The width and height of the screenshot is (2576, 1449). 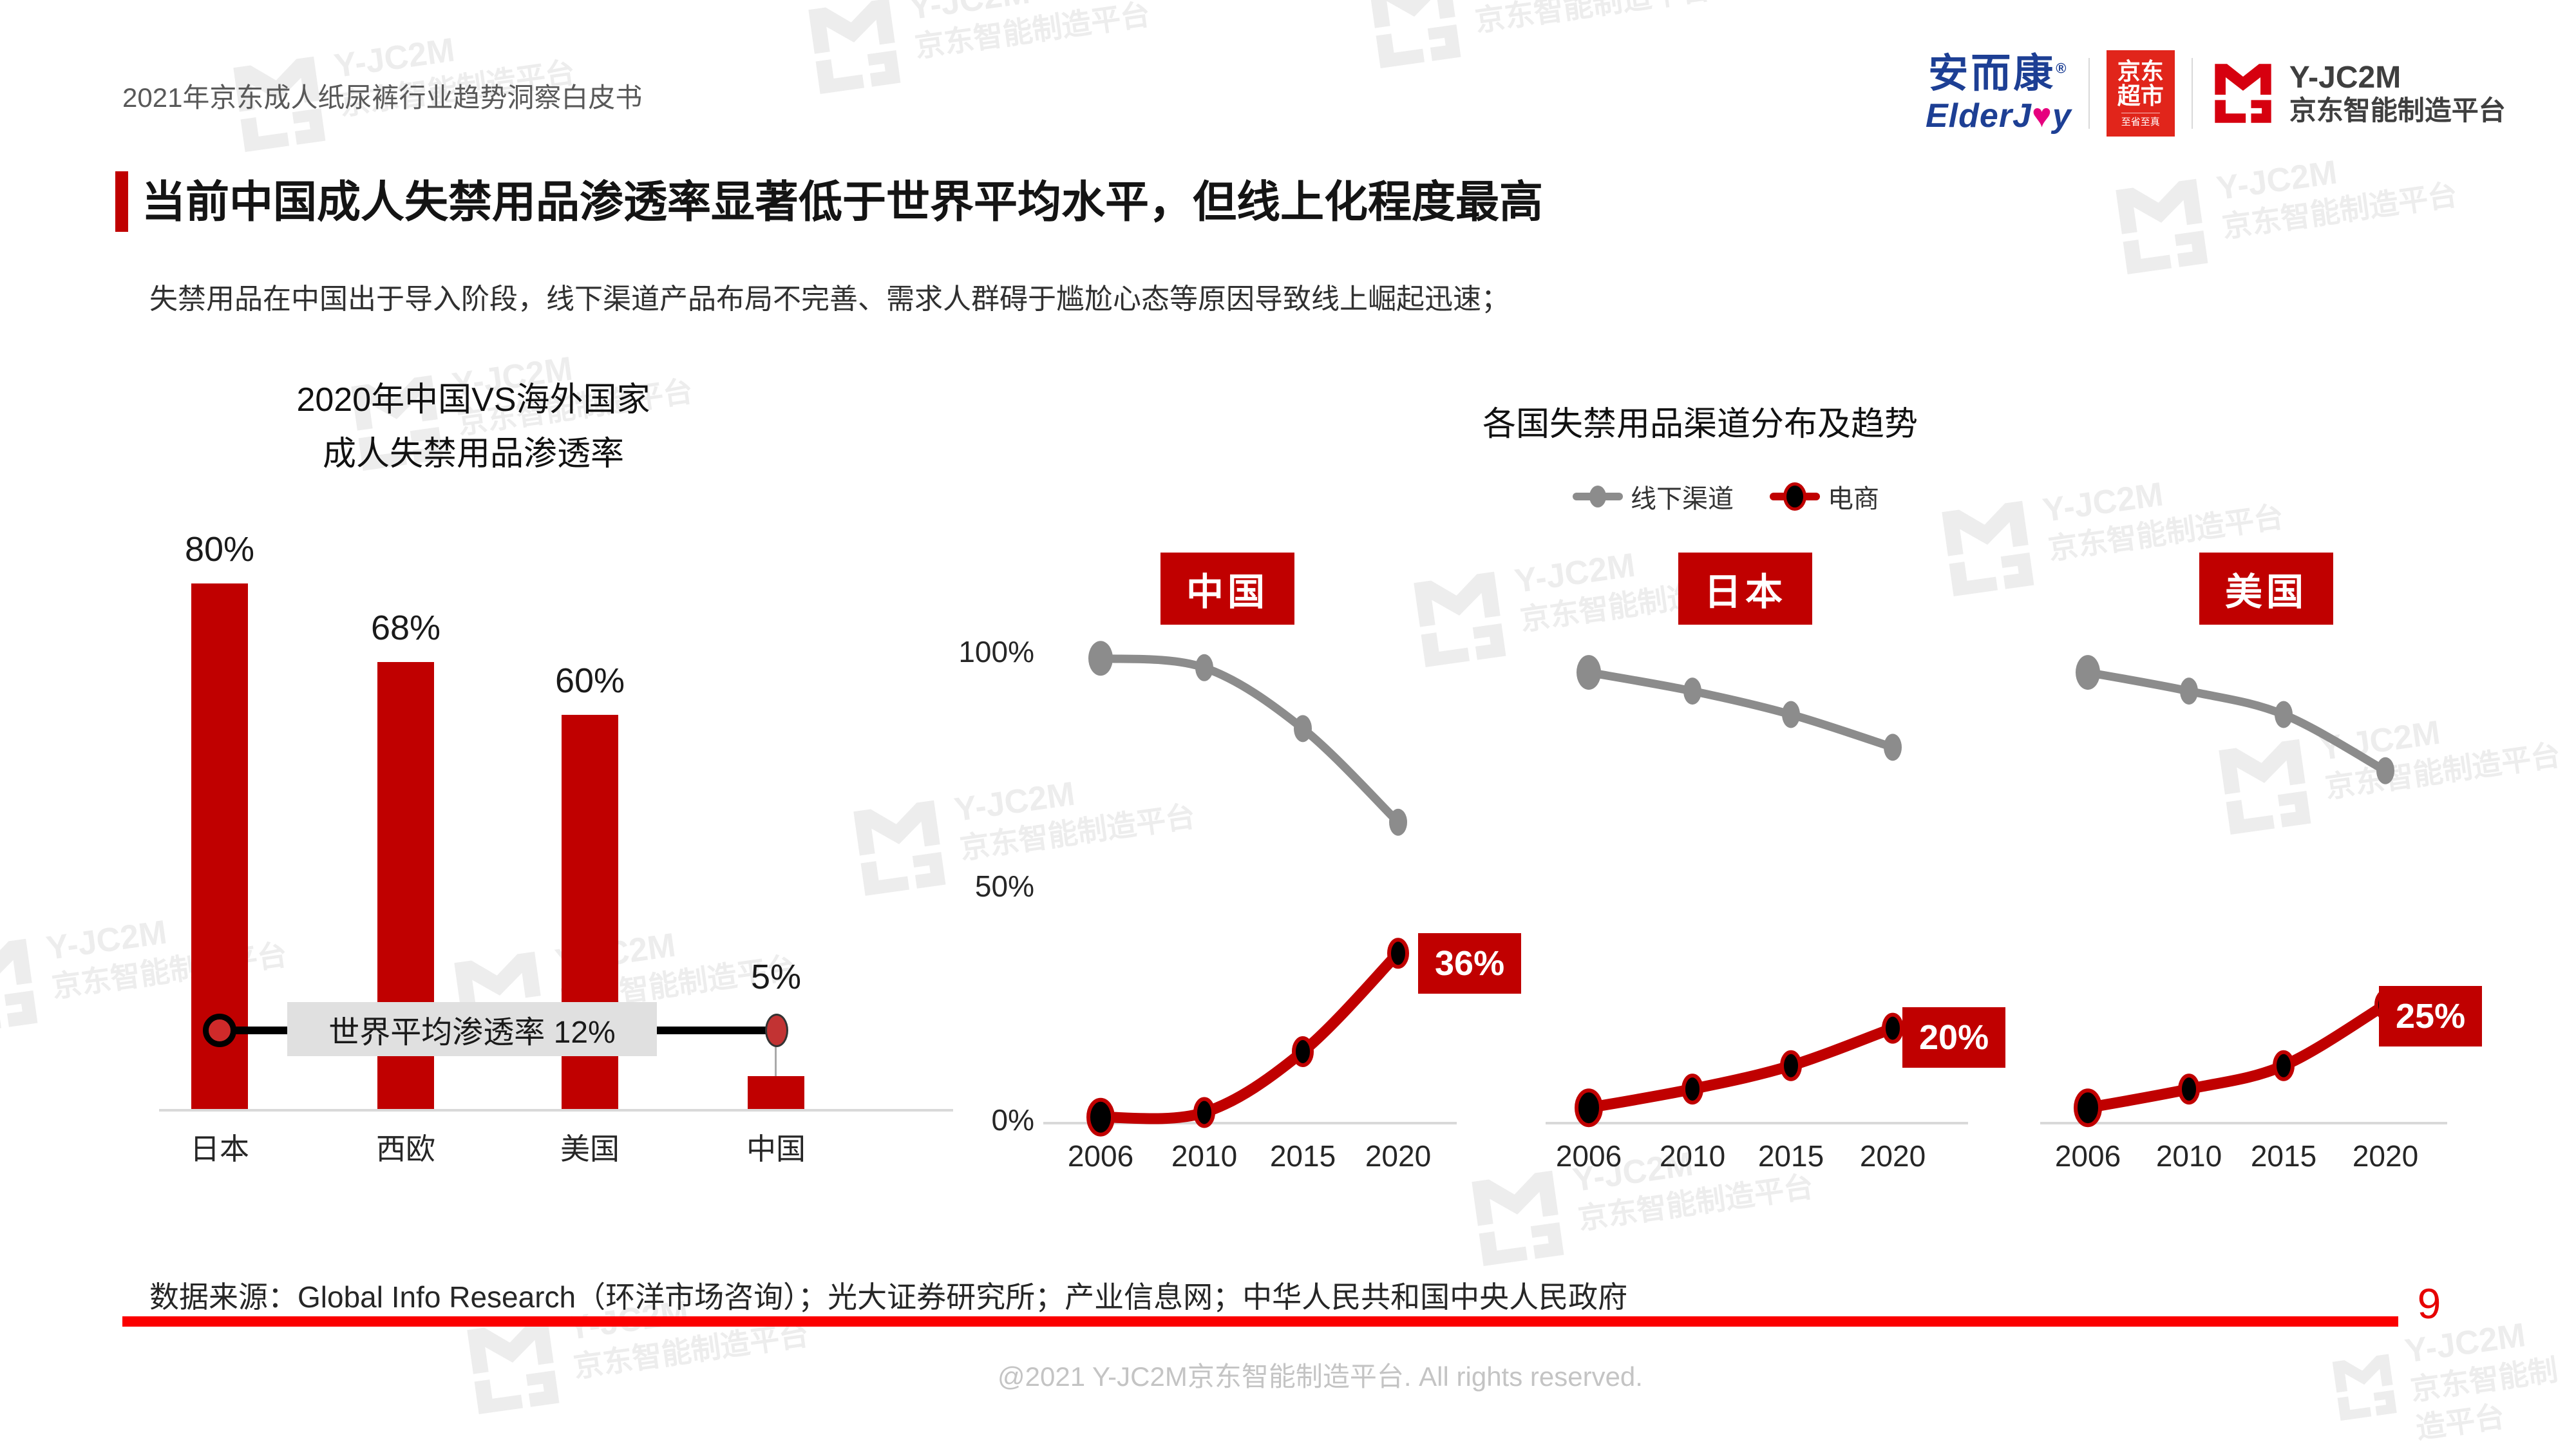 I want to click on registered-mark: ®, so click(x=2062, y=68).